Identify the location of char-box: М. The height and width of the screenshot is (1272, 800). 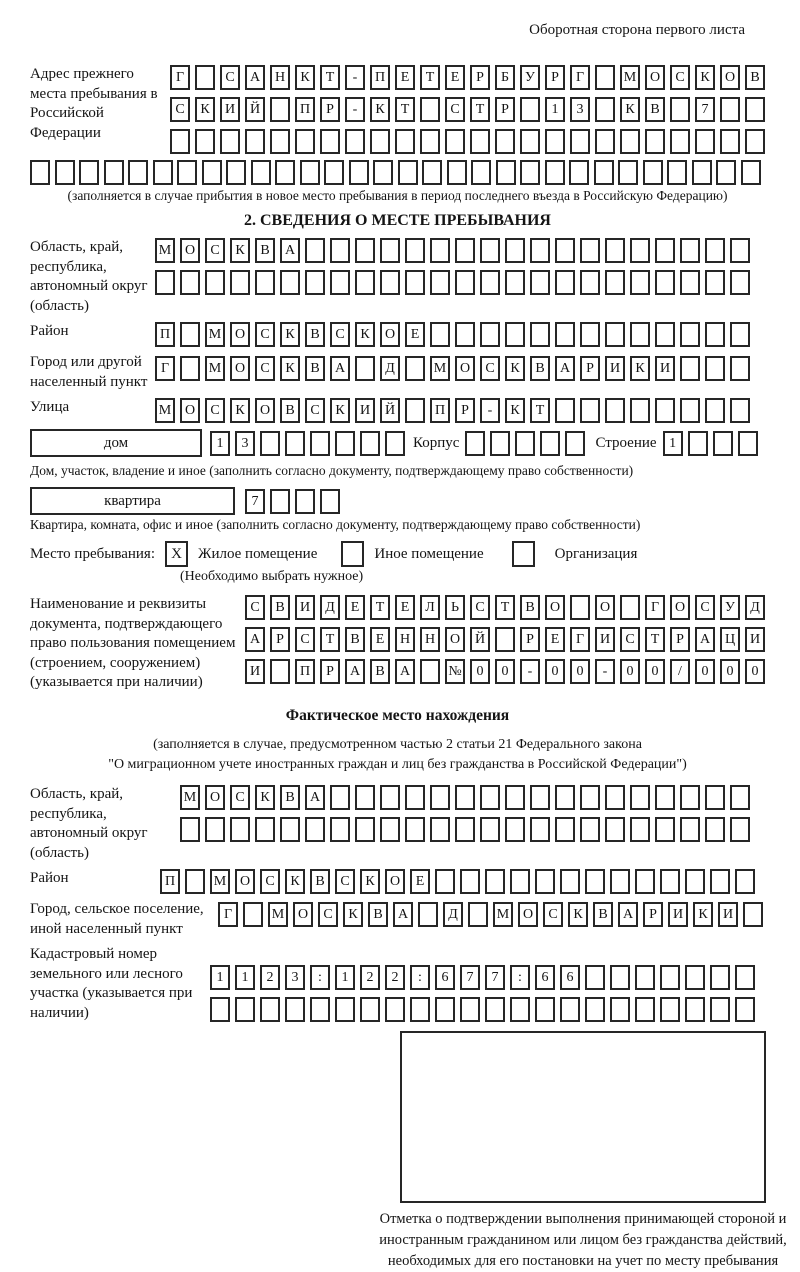
(278, 915).